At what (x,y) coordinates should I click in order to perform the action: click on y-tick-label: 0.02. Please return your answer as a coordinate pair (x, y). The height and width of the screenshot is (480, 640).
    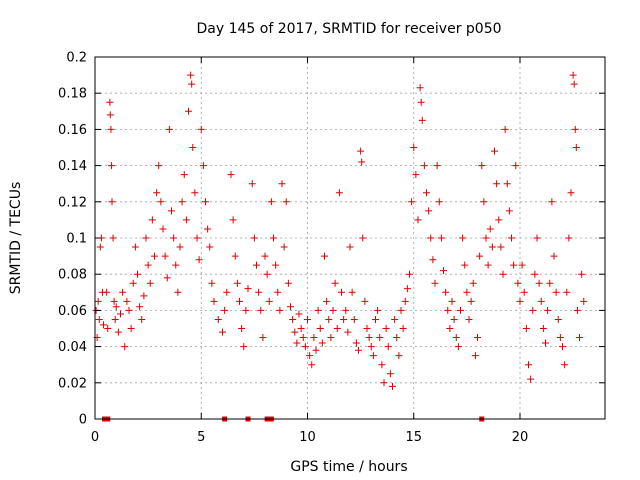
    Looking at the image, I should click on (72, 383).